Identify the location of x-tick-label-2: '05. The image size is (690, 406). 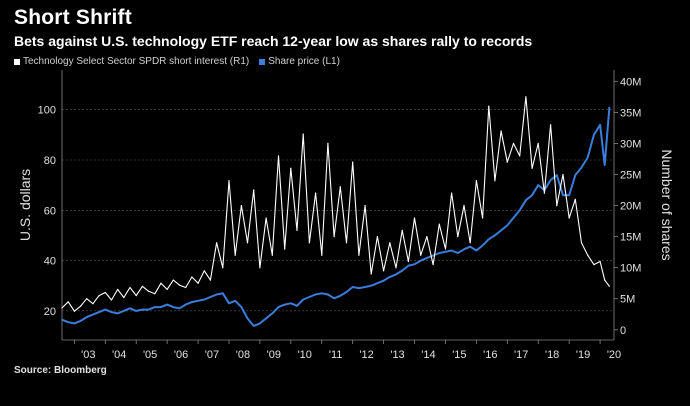
(150, 355).